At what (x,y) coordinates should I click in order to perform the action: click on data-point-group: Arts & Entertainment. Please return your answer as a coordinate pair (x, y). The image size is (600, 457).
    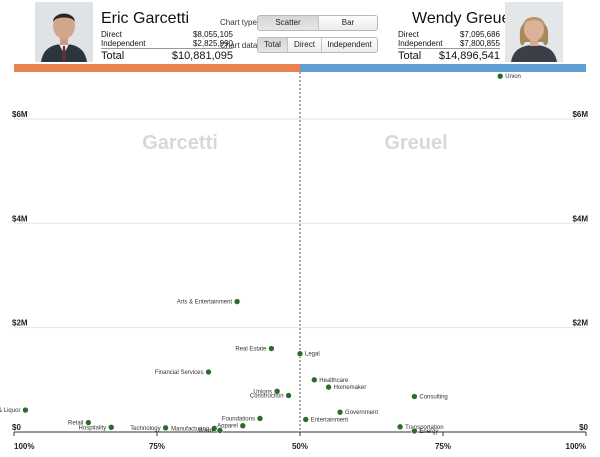
    Looking at the image, I should click on (209, 302).